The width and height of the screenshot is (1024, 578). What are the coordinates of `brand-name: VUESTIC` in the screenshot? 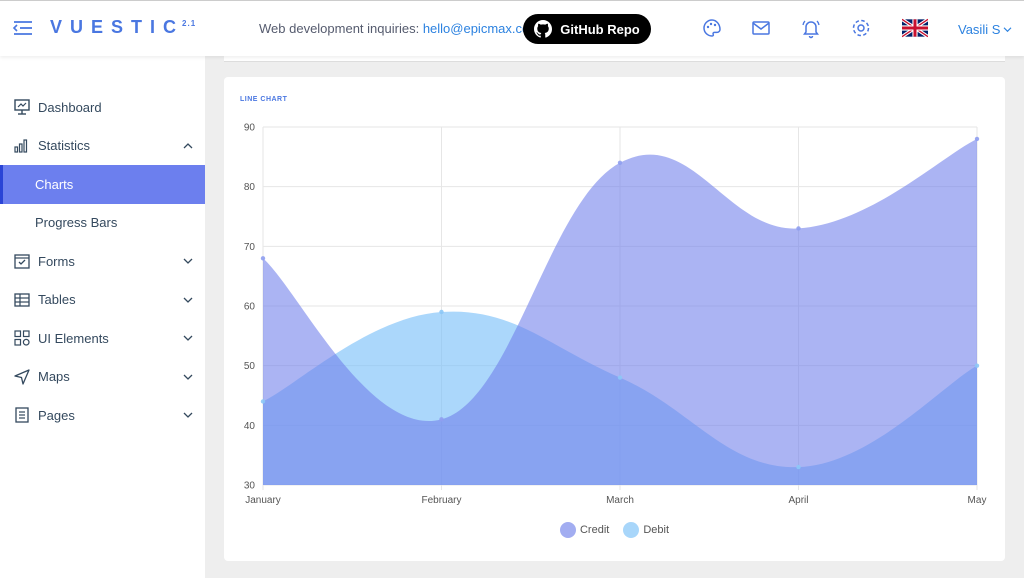 It's located at (117, 27).